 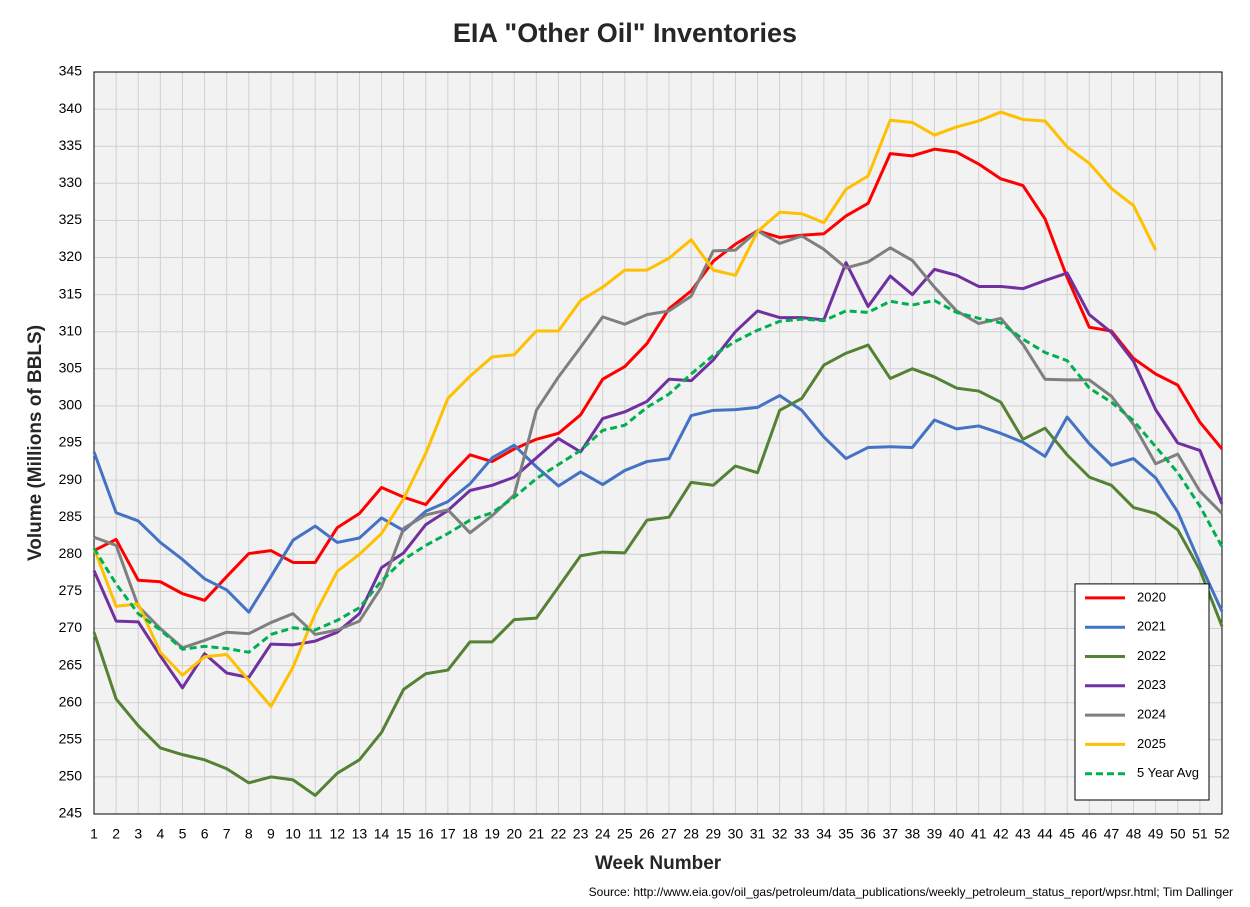 I want to click on legend-label: 2025, so click(x=1151, y=743).